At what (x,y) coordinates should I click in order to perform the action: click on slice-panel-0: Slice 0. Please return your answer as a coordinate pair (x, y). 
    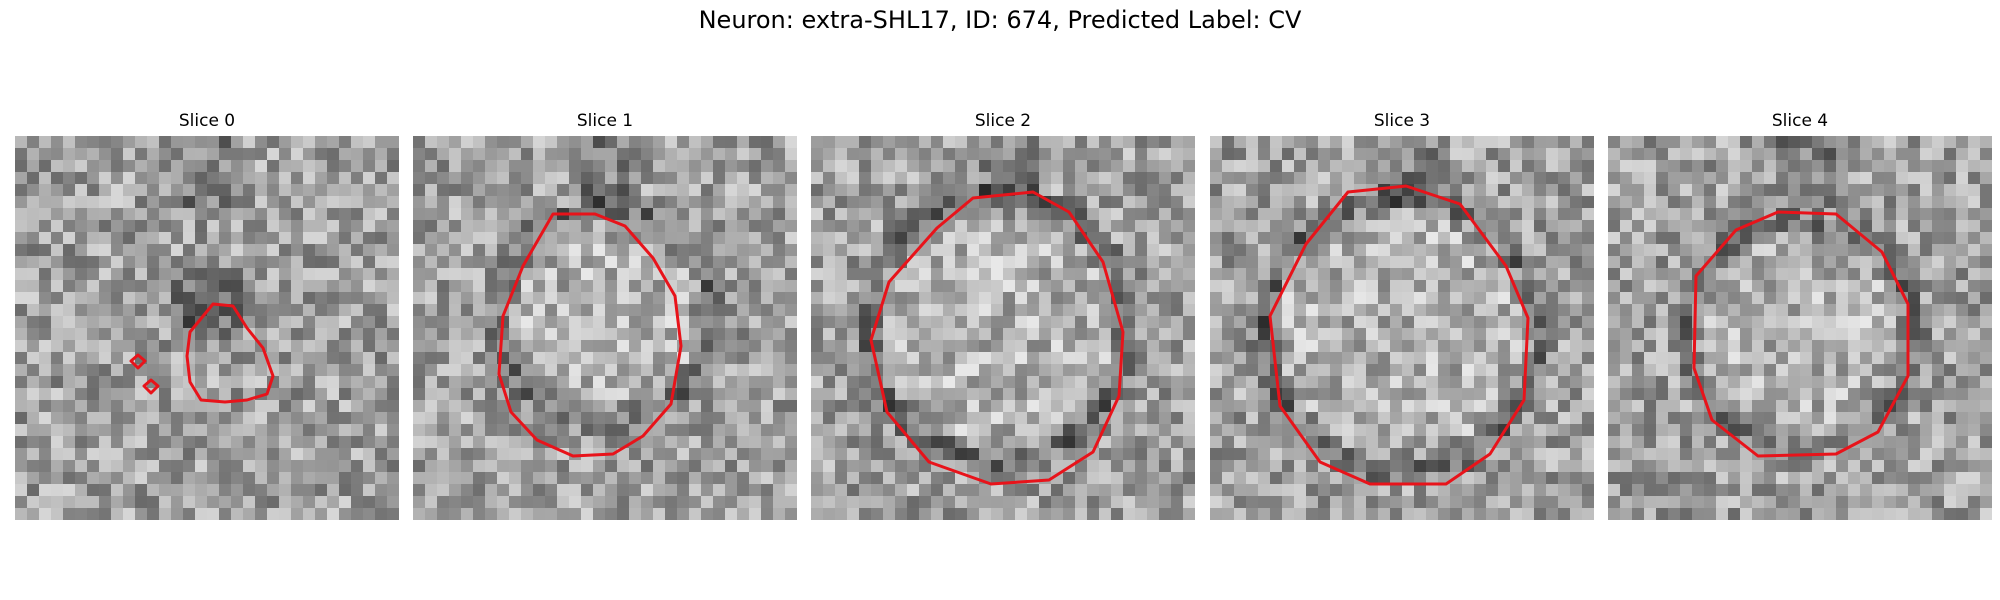
    Looking at the image, I should click on (207, 313).